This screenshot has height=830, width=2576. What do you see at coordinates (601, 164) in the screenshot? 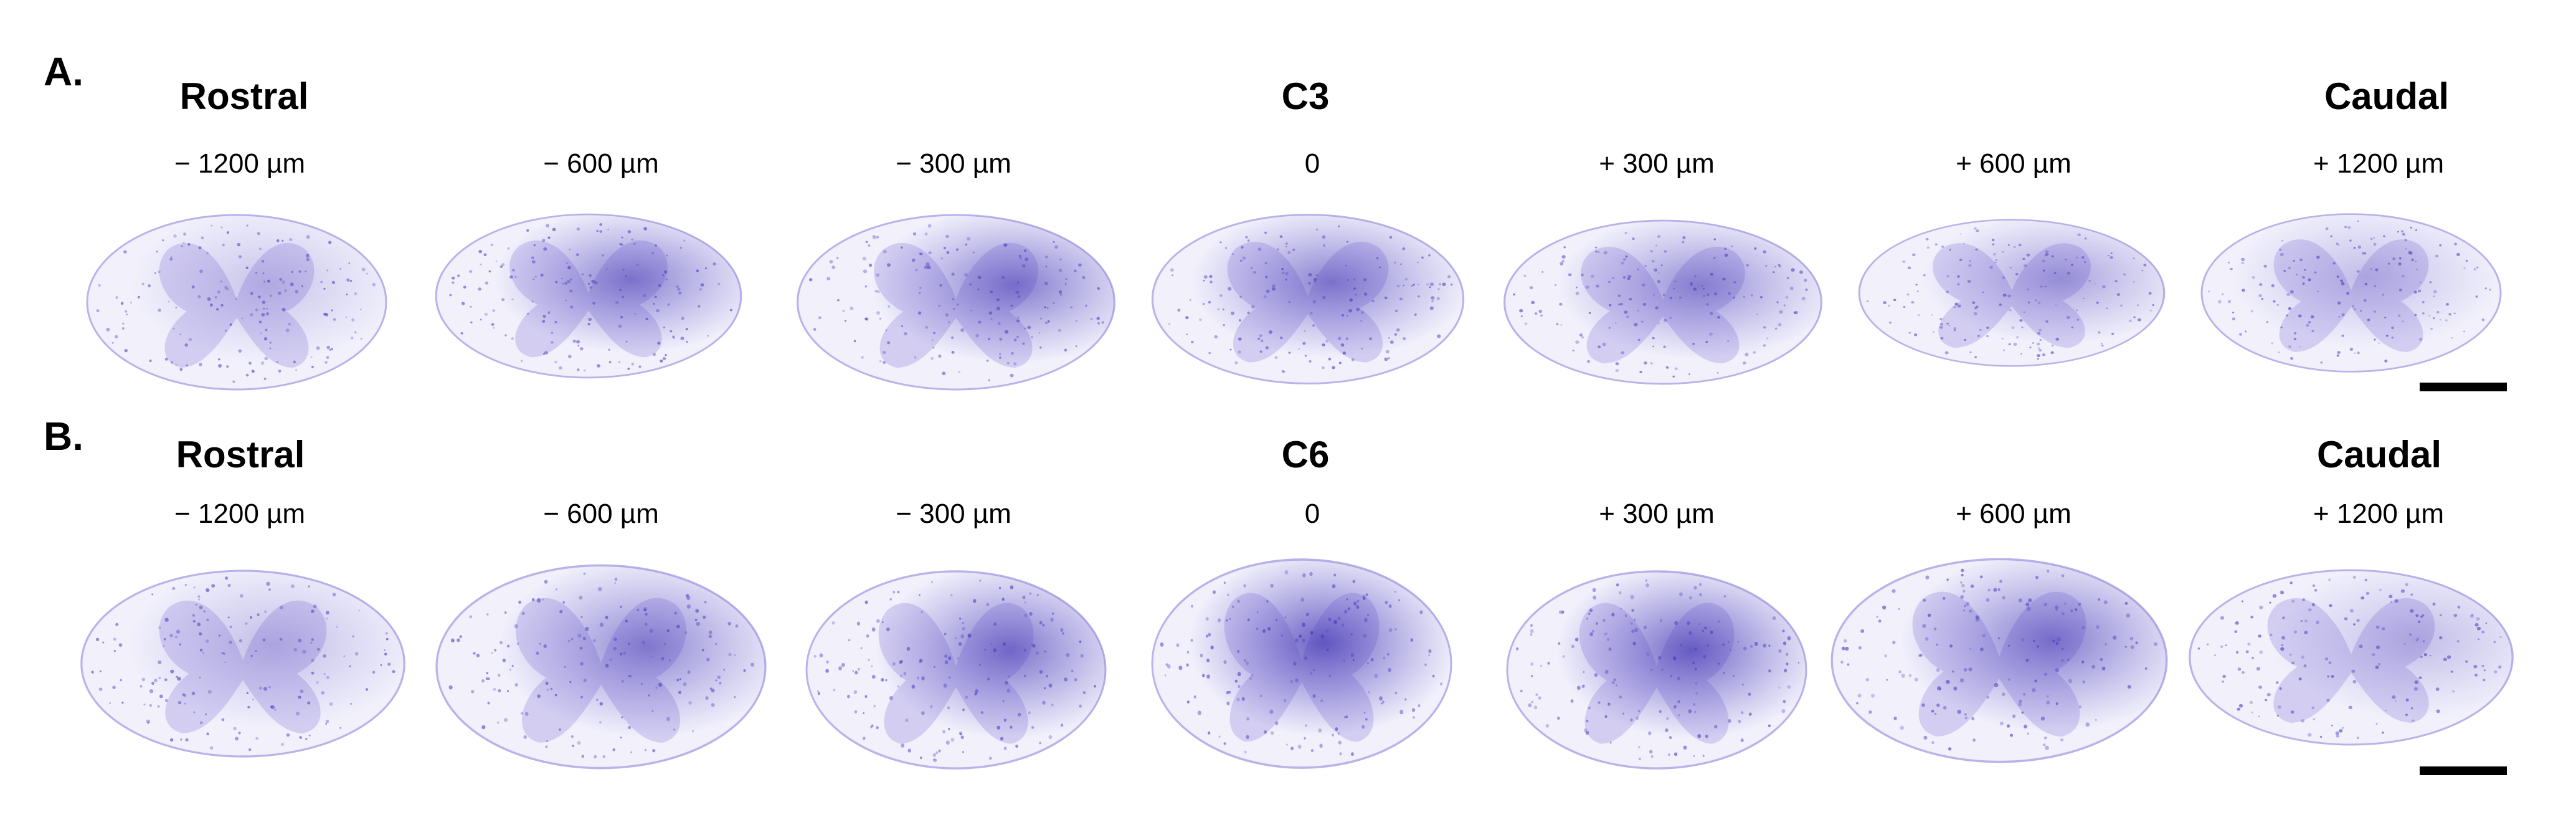
I see `panel-a-pos-2: − 600 µm` at bounding box center [601, 164].